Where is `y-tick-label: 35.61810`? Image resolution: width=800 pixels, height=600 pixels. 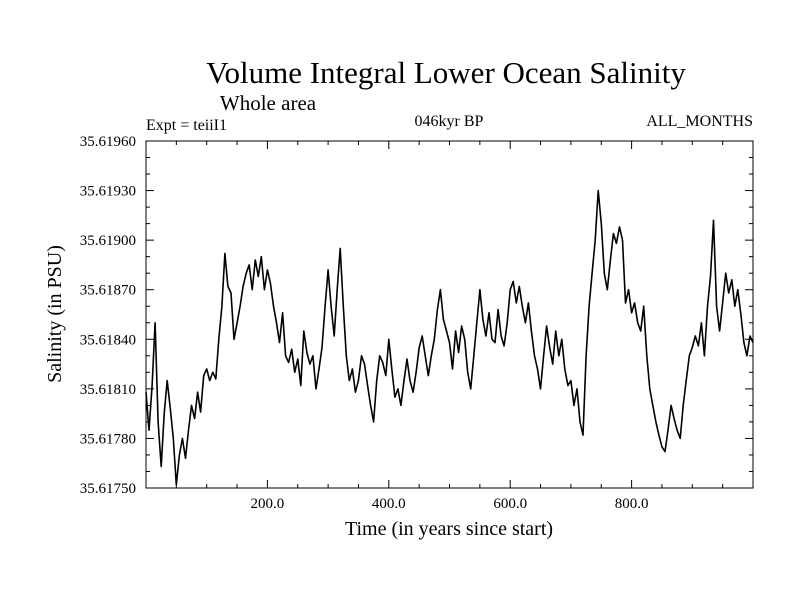
y-tick-label: 35.61810 is located at coordinates (108, 390).